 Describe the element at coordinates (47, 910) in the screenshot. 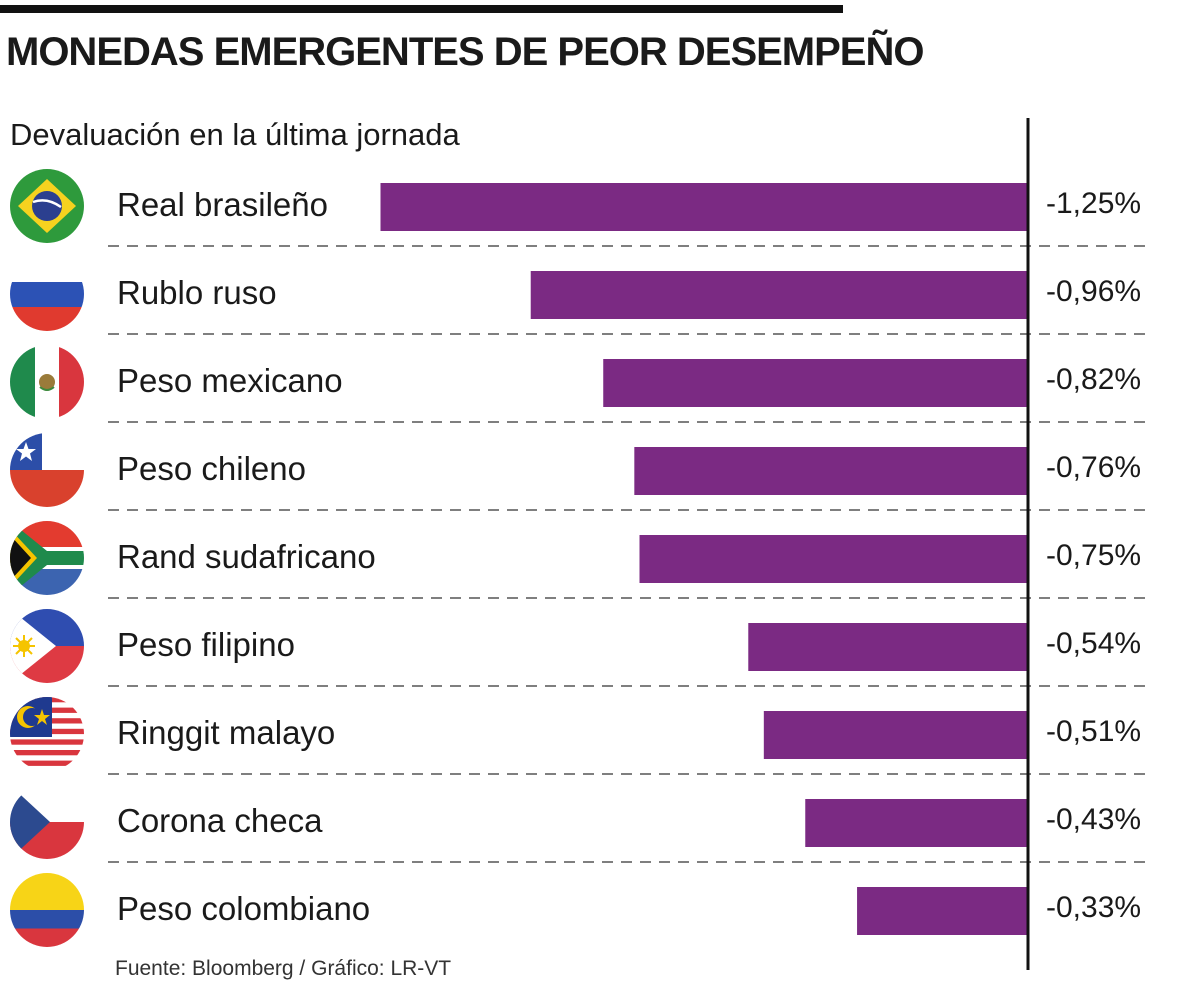

I see `colombia-flag-icon` at that location.